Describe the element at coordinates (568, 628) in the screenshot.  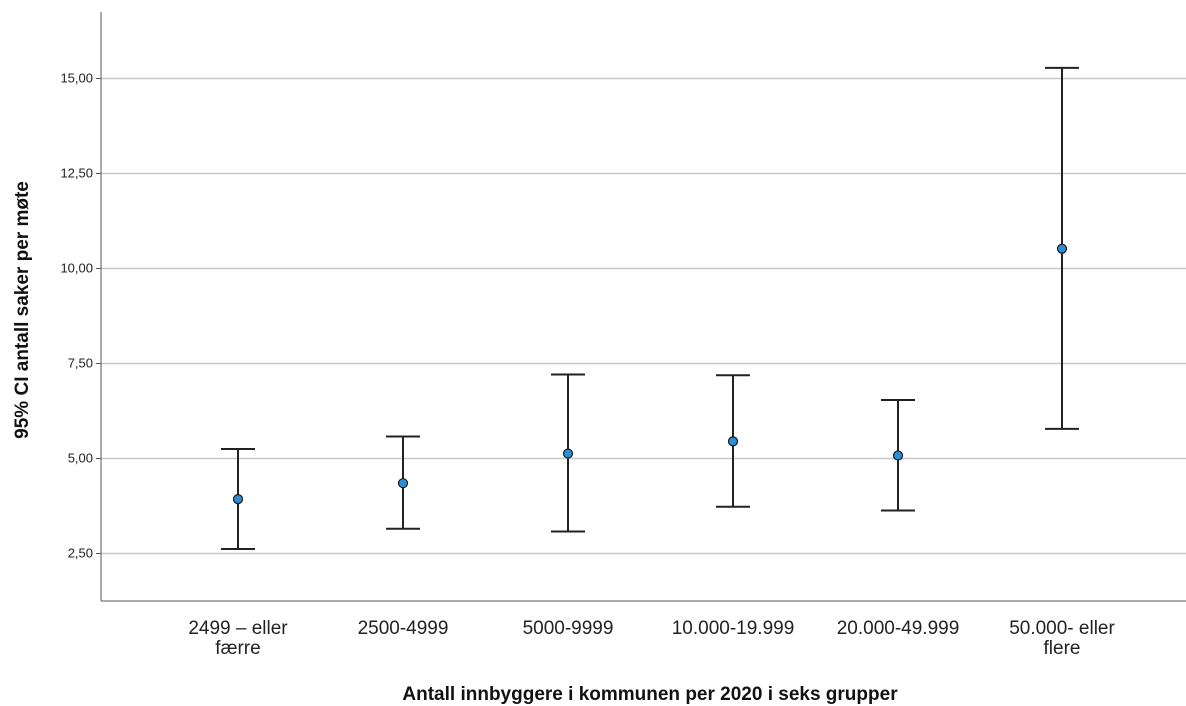
I see `x-category-label: 5000-9999` at that location.